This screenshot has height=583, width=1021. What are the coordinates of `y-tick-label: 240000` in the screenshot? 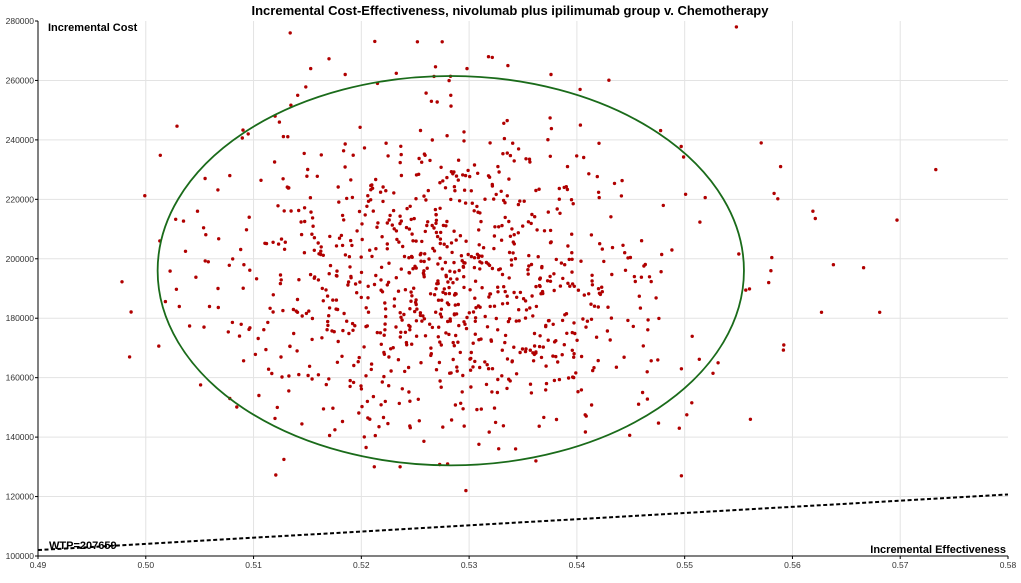 It's located at (20, 140).